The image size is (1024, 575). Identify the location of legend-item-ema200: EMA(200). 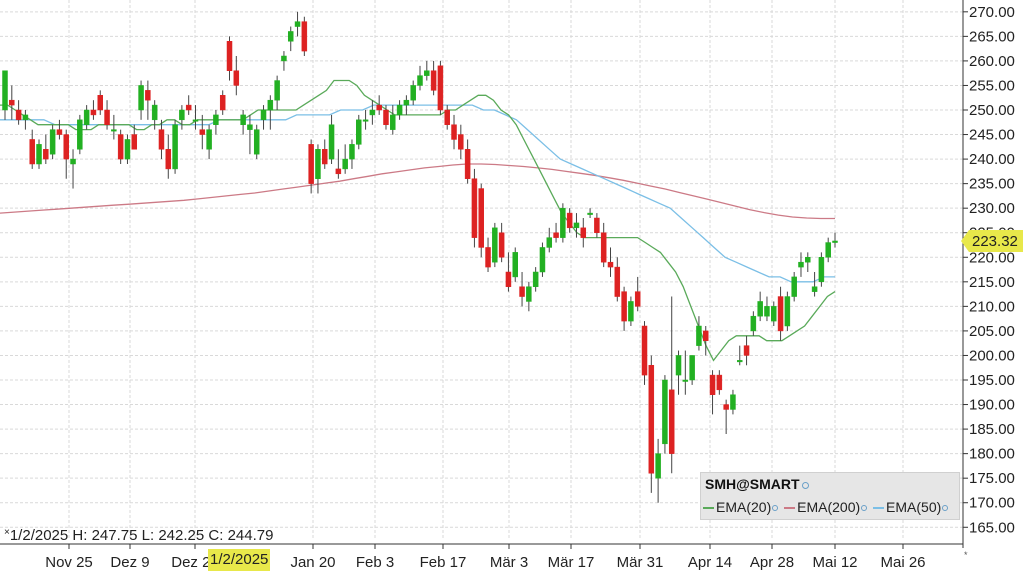
(826, 507).